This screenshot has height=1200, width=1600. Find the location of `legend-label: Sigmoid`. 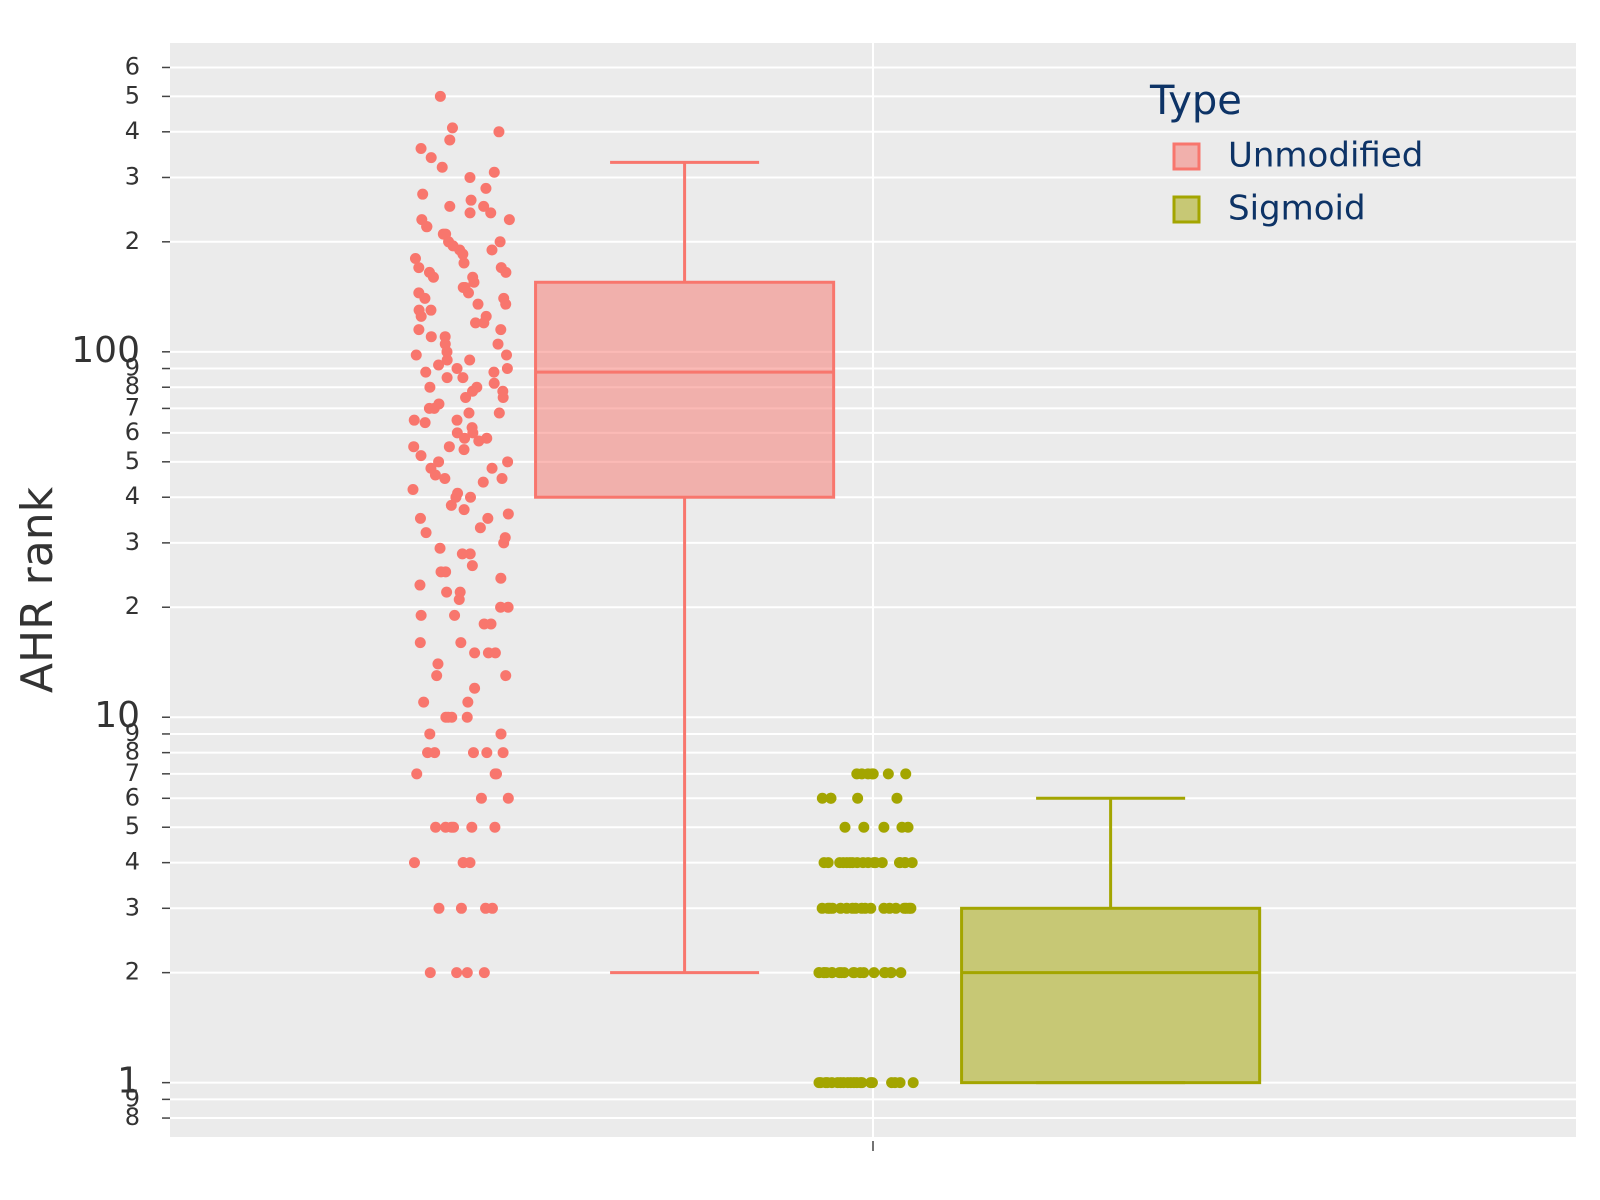

legend-label: Sigmoid is located at coordinates (1297, 209).